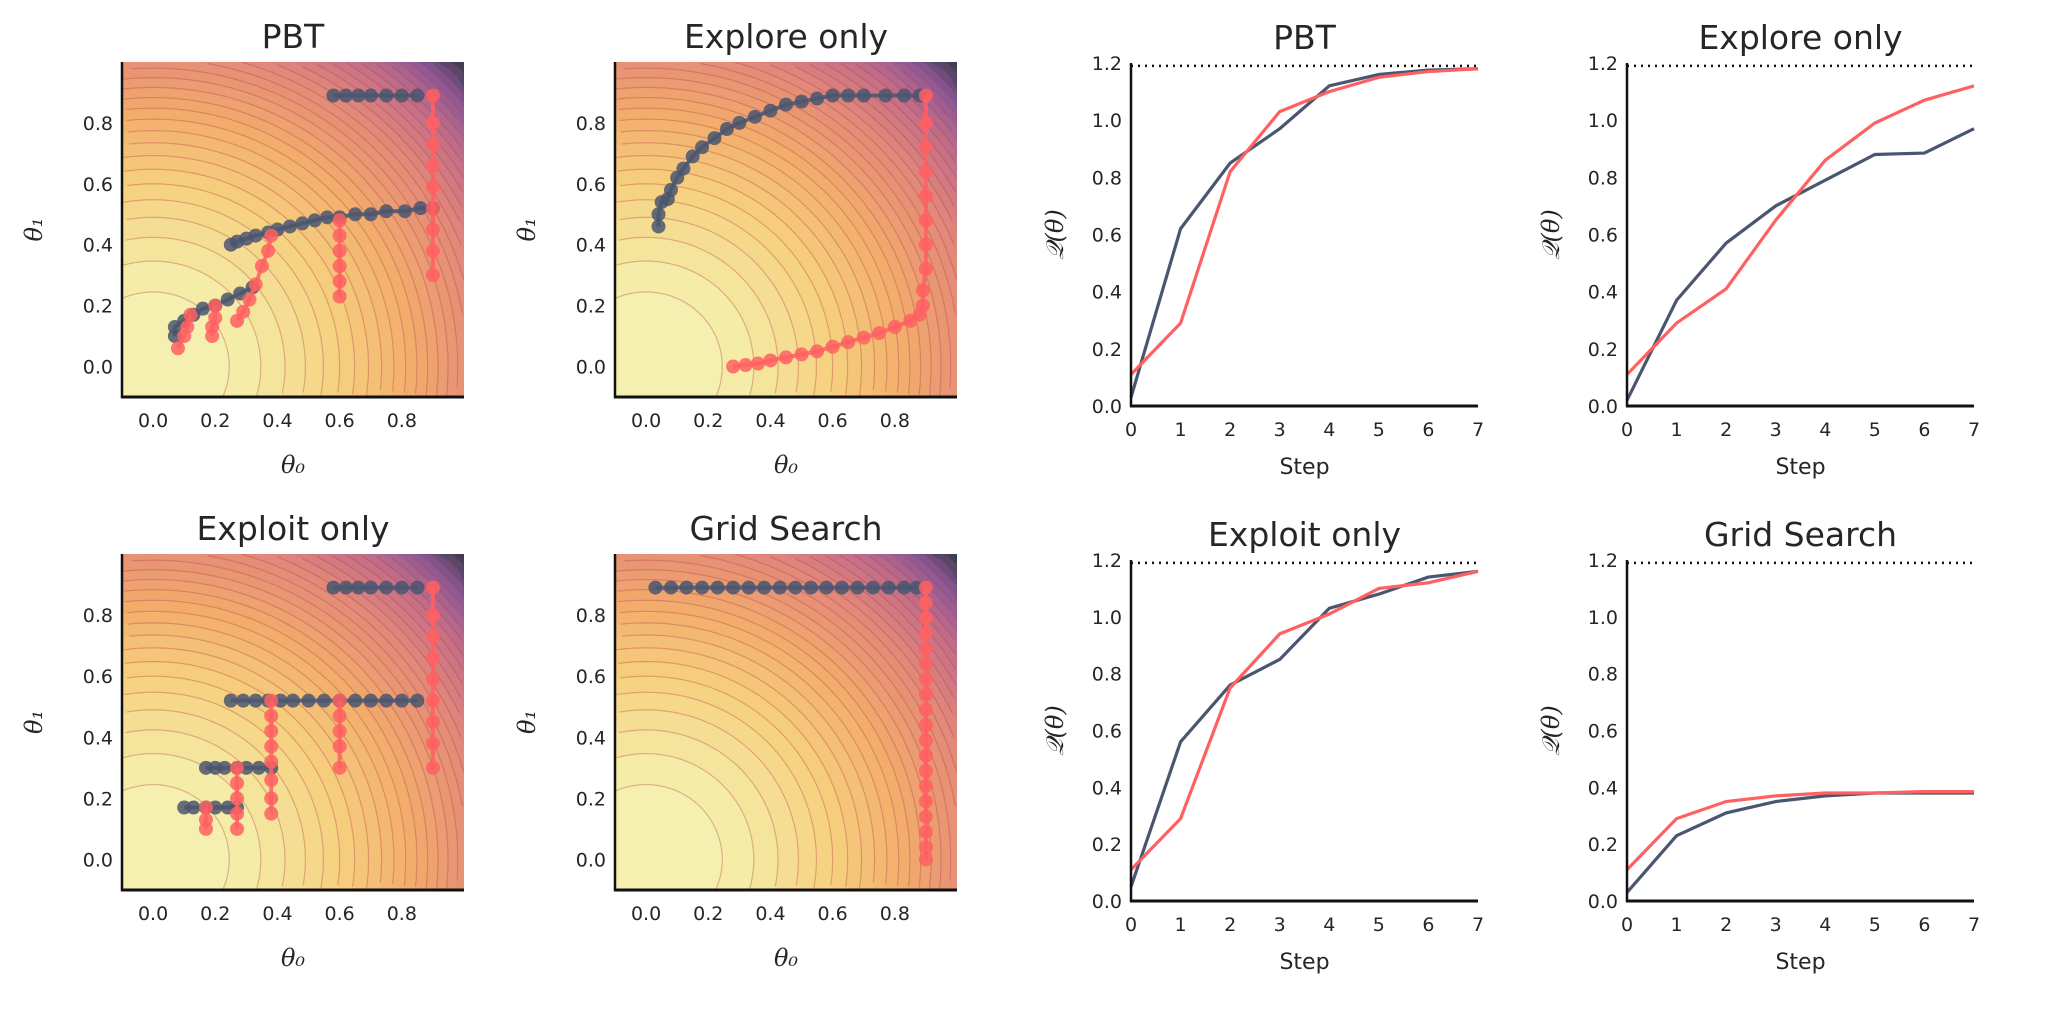 The width and height of the screenshot is (2050, 1014). What do you see at coordinates (294, 36) in the screenshot?
I see `panel-title: PBT` at bounding box center [294, 36].